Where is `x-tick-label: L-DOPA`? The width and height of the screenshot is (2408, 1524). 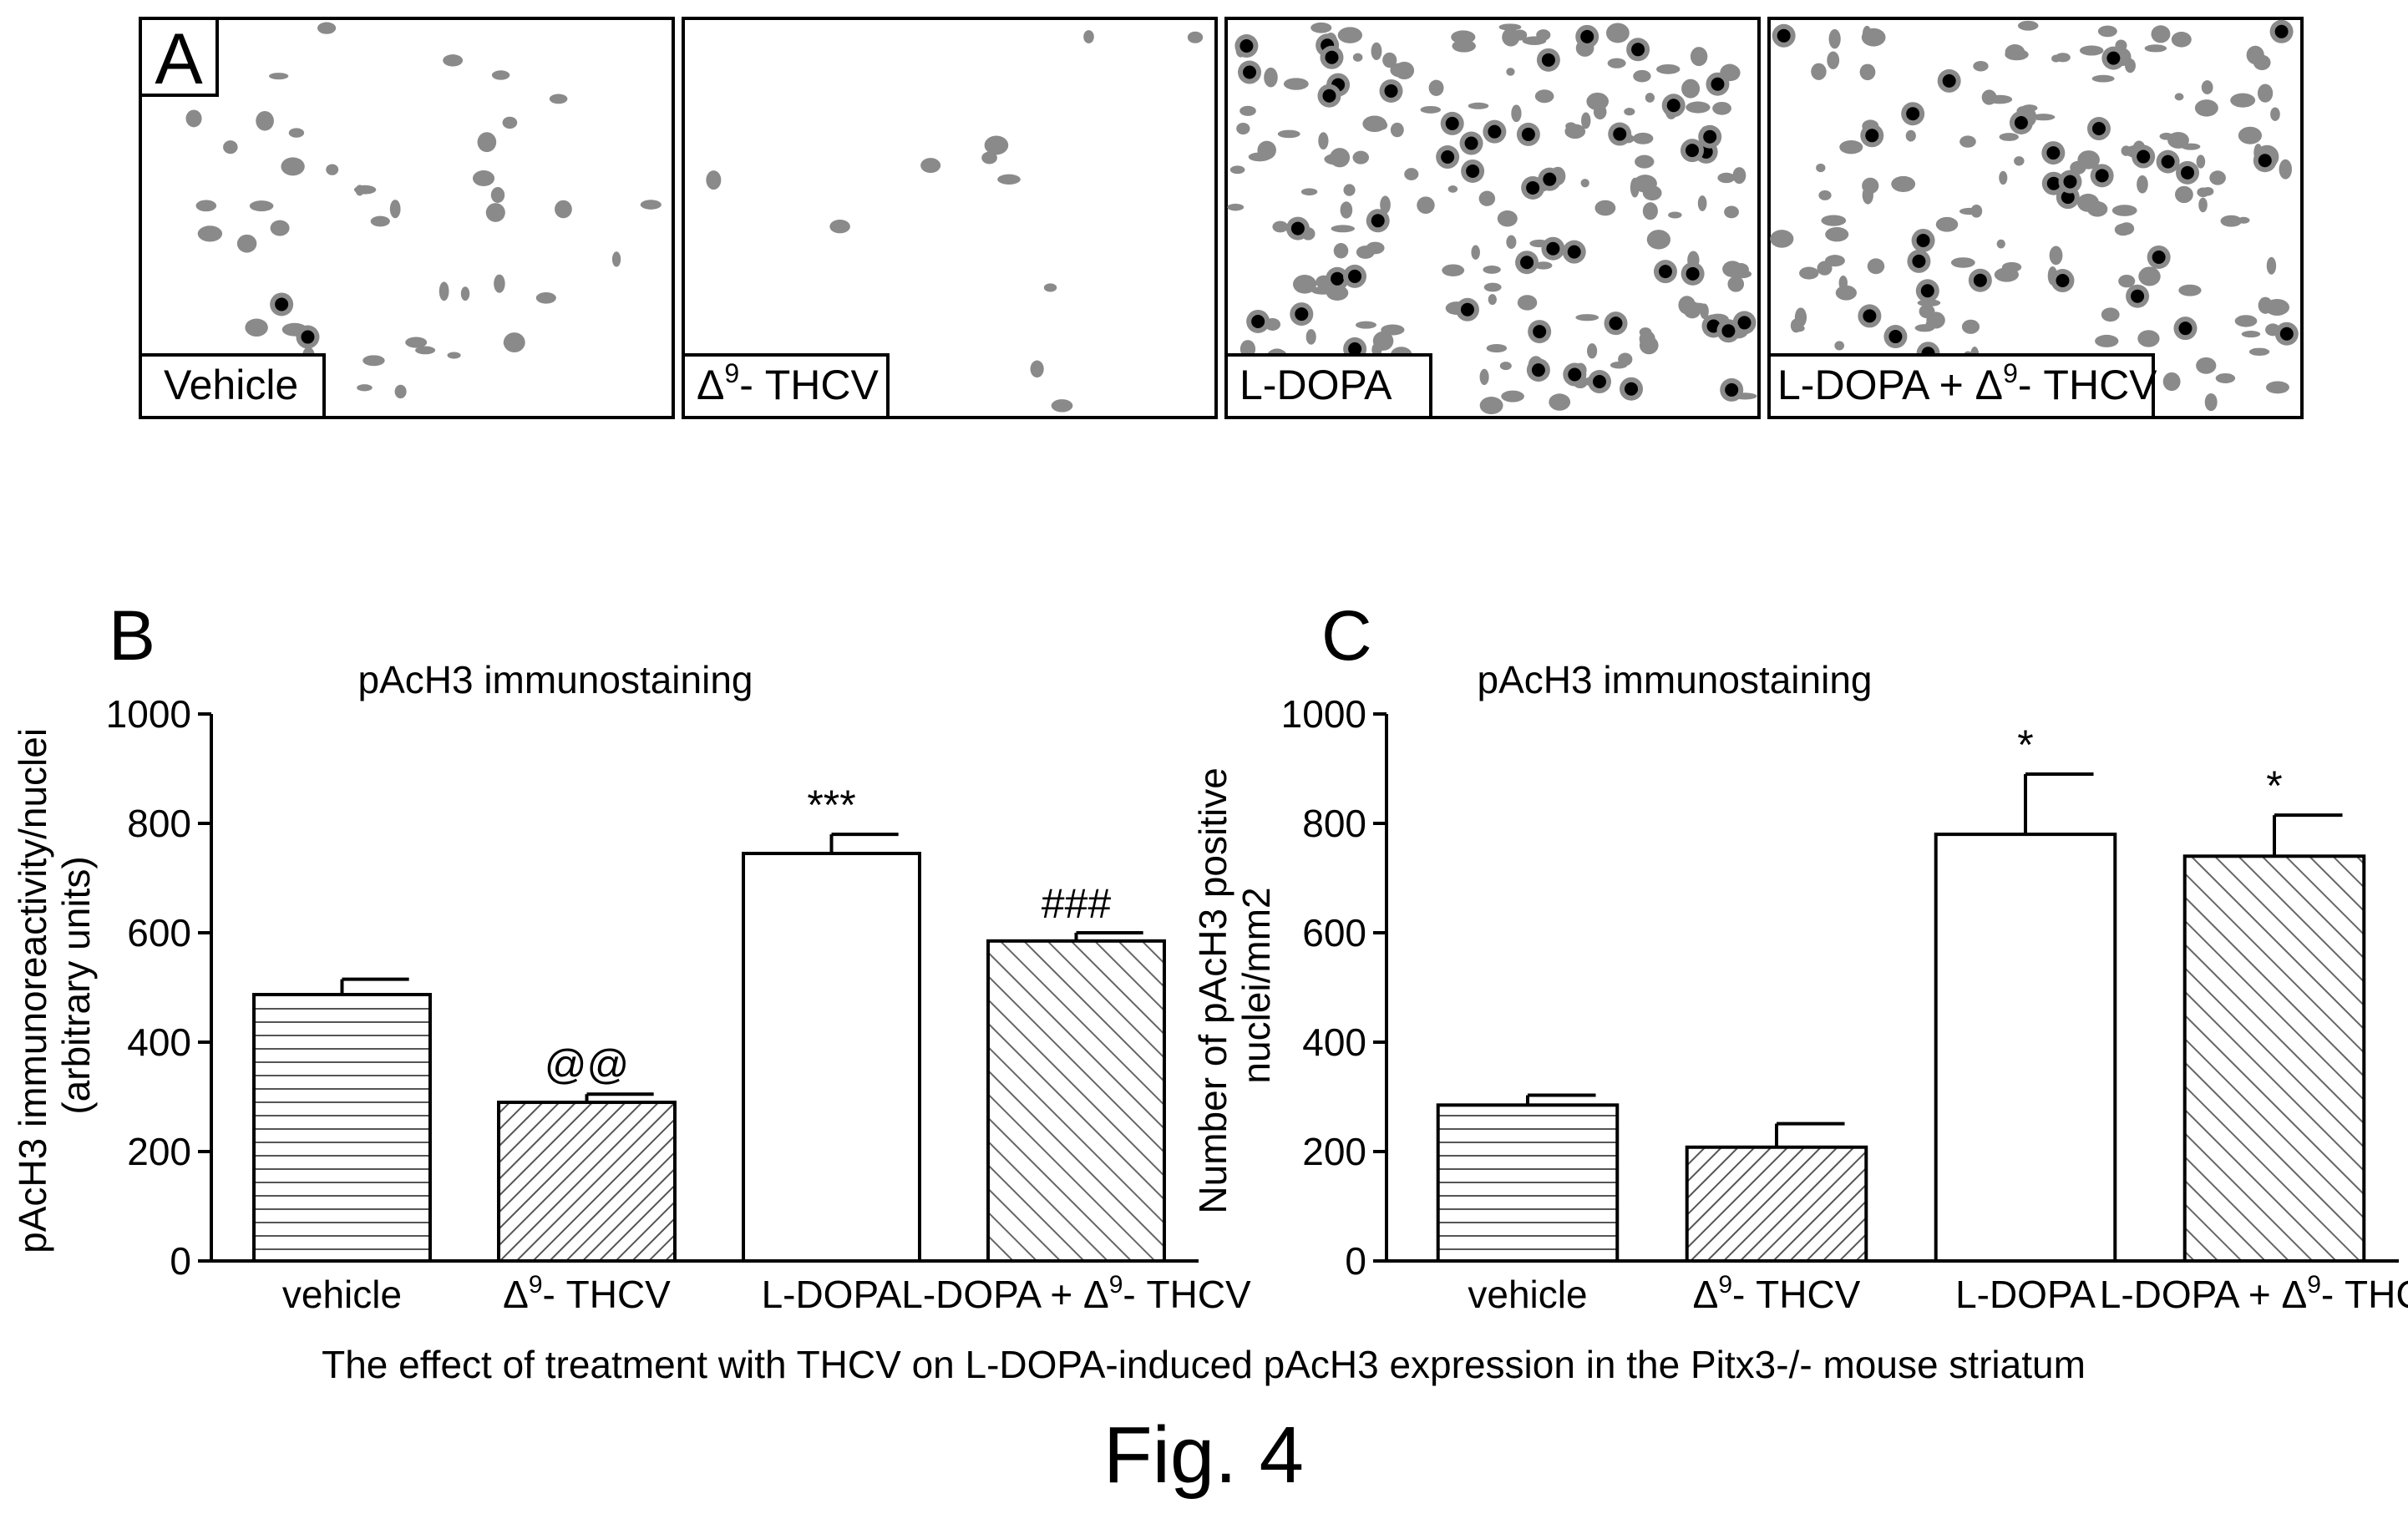 x-tick-label: L-DOPA is located at coordinates (2026, 1294).